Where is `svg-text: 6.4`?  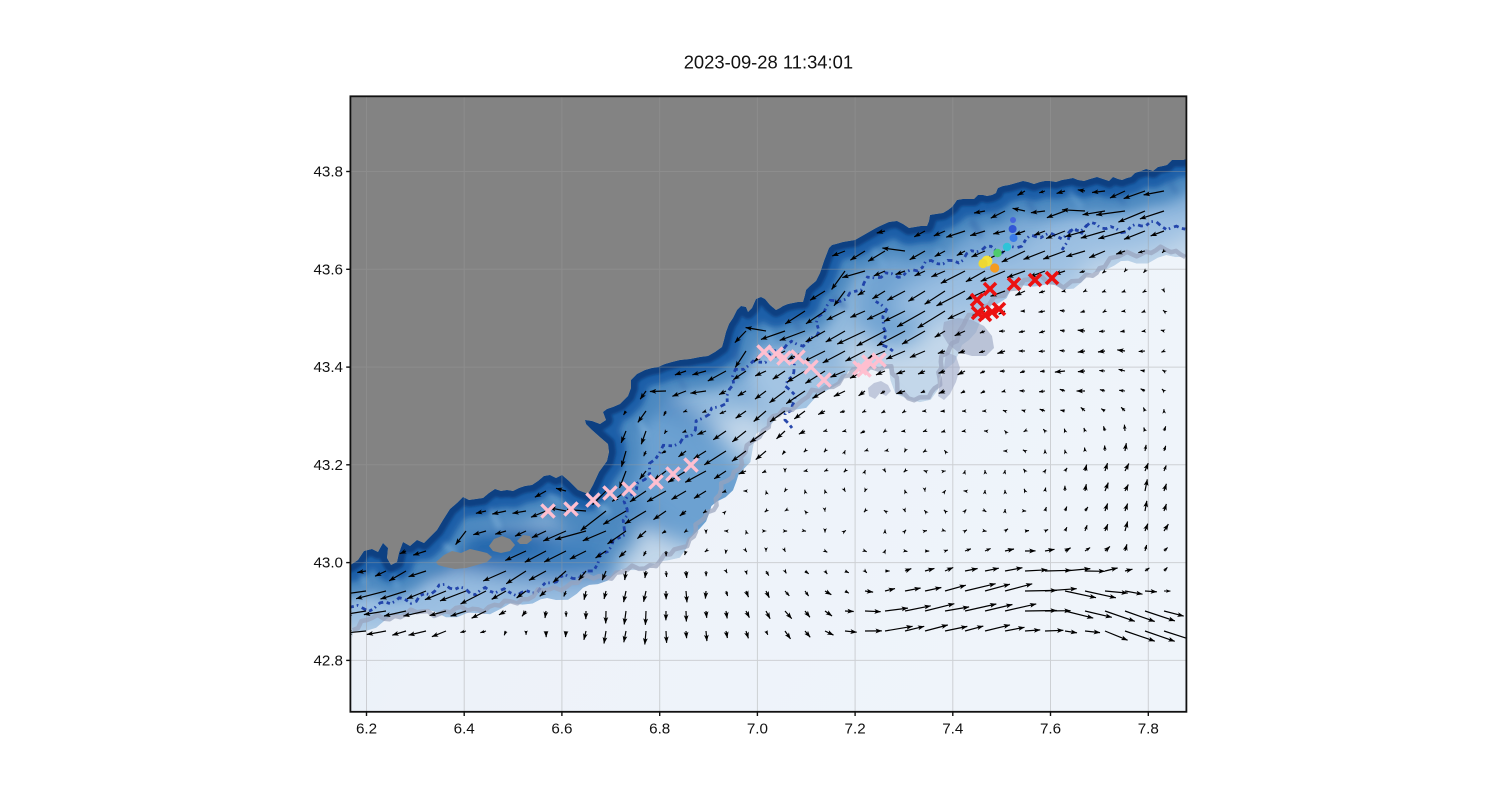 svg-text: 6.4 is located at coordinates (464, 729).